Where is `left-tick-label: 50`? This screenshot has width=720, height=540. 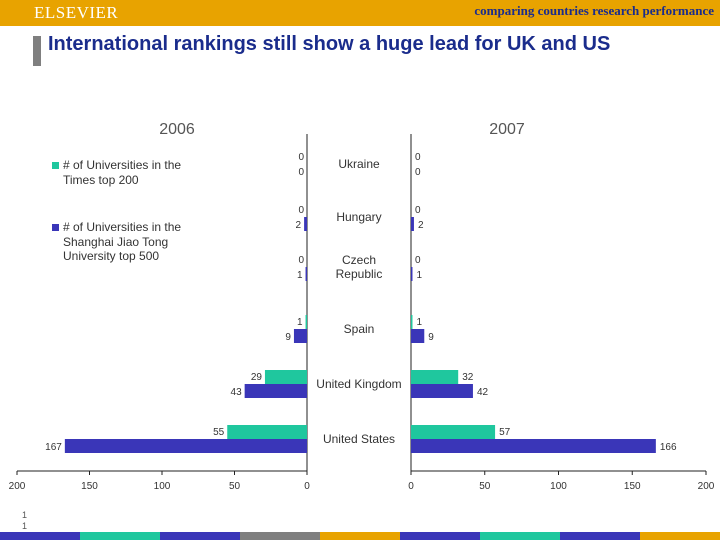 left-tick-label: 50 is located at coordinates (235, 486).